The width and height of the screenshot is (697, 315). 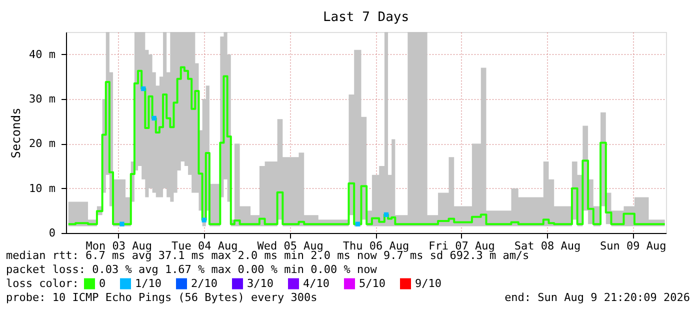 I want to click on x-tick-label: Sun 09 Aug, so click(x=633, y=246).